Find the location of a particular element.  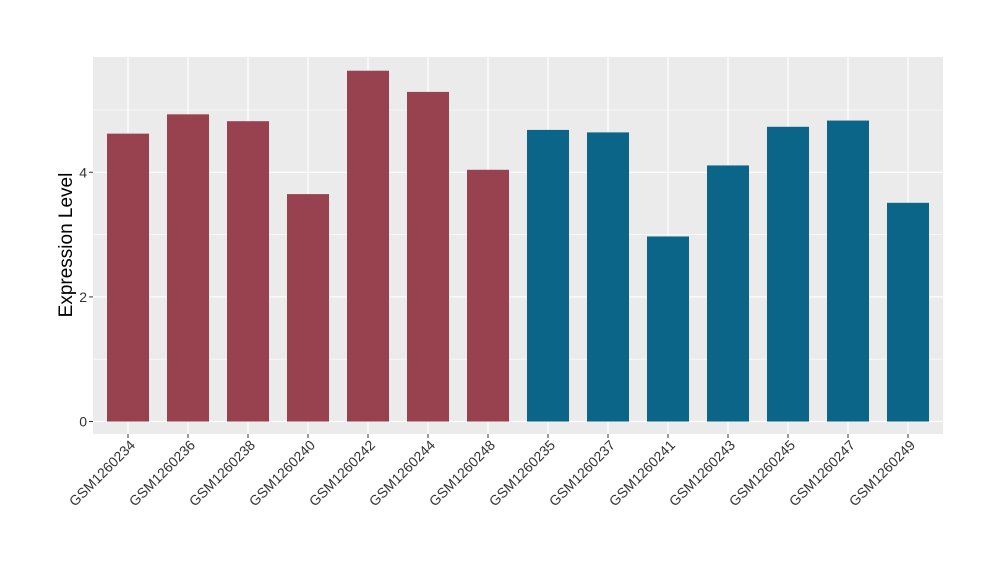

bar-GSM1260249 is located at coordinates (908, 312).